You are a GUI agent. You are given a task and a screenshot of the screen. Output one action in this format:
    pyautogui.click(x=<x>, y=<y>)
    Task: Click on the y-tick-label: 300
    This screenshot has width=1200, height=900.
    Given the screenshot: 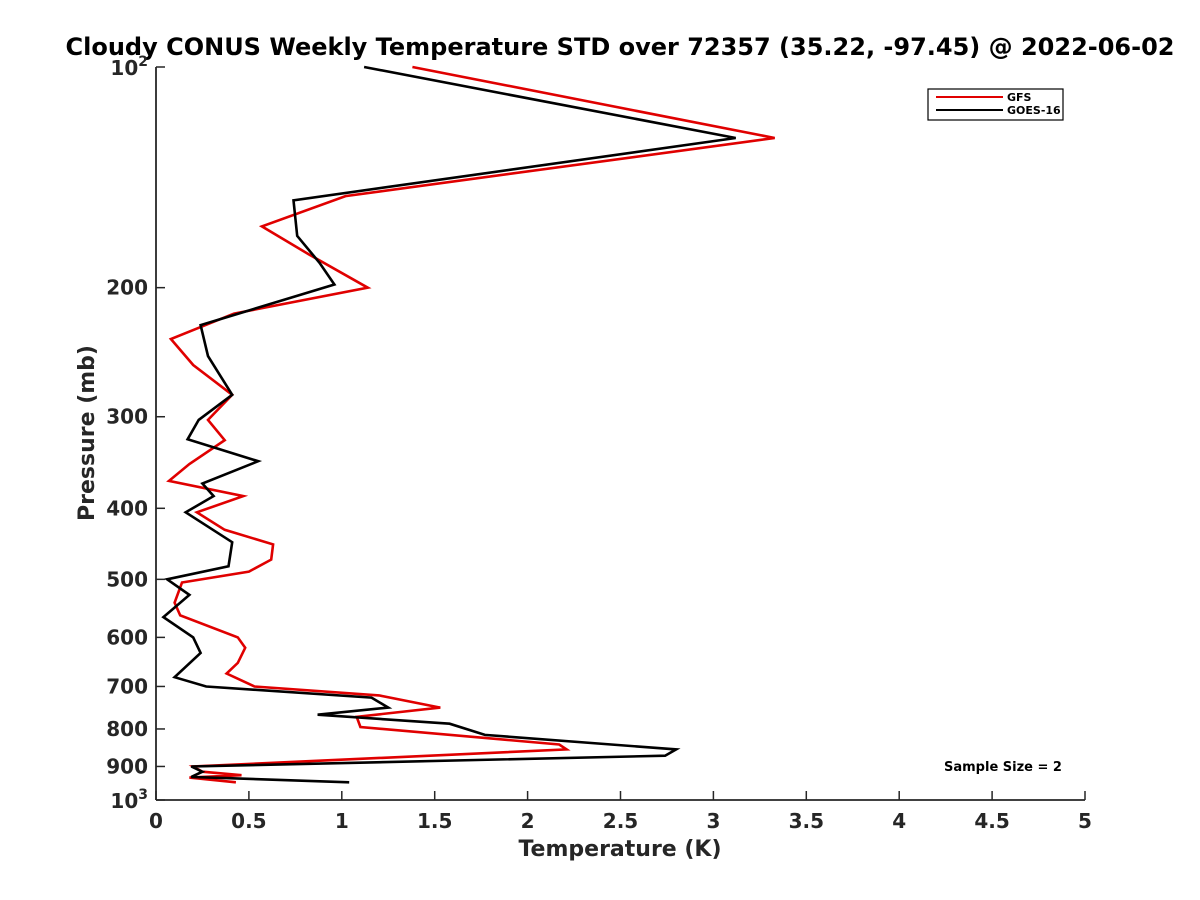 What is the action you would take?
    pyautogui.click(x=127, y=417)
    